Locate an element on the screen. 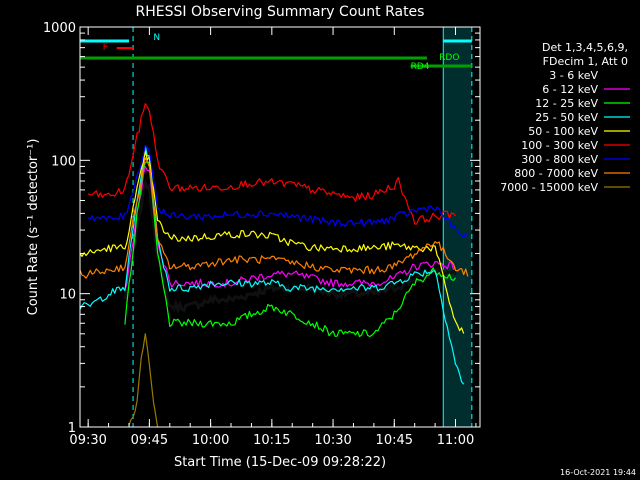 The image size is (640, 480). x-tick-label-2: 10:00 is located at coordinates (210, 440).